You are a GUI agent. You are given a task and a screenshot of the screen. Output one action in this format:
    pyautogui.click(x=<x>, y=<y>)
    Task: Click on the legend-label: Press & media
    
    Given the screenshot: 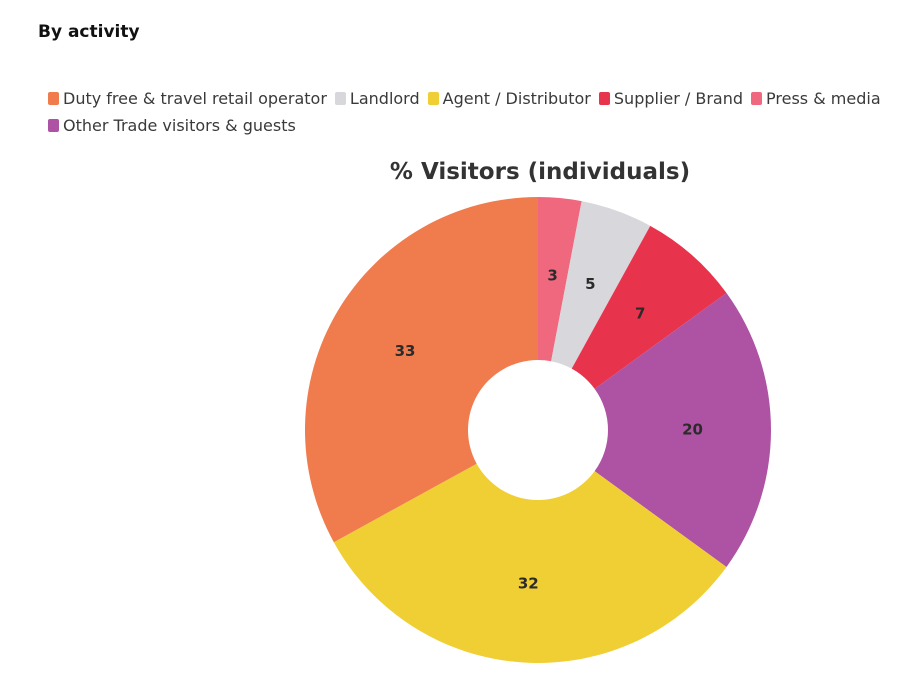 What is the action you would take?
    pyautogui.click(x=823, y=98)
    